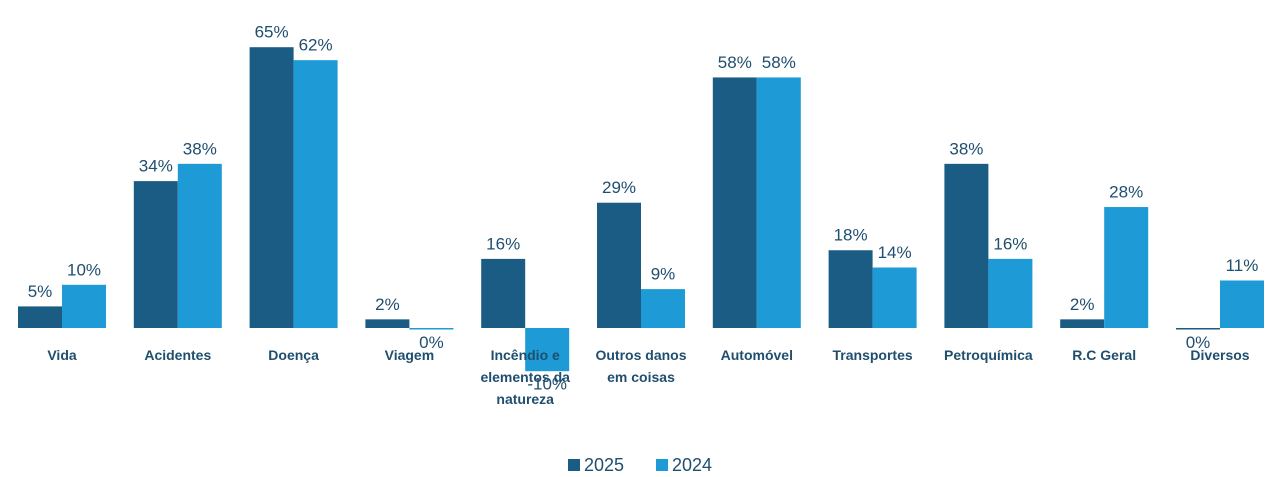  I want to click on data-label: 9%, so click(663, 274).